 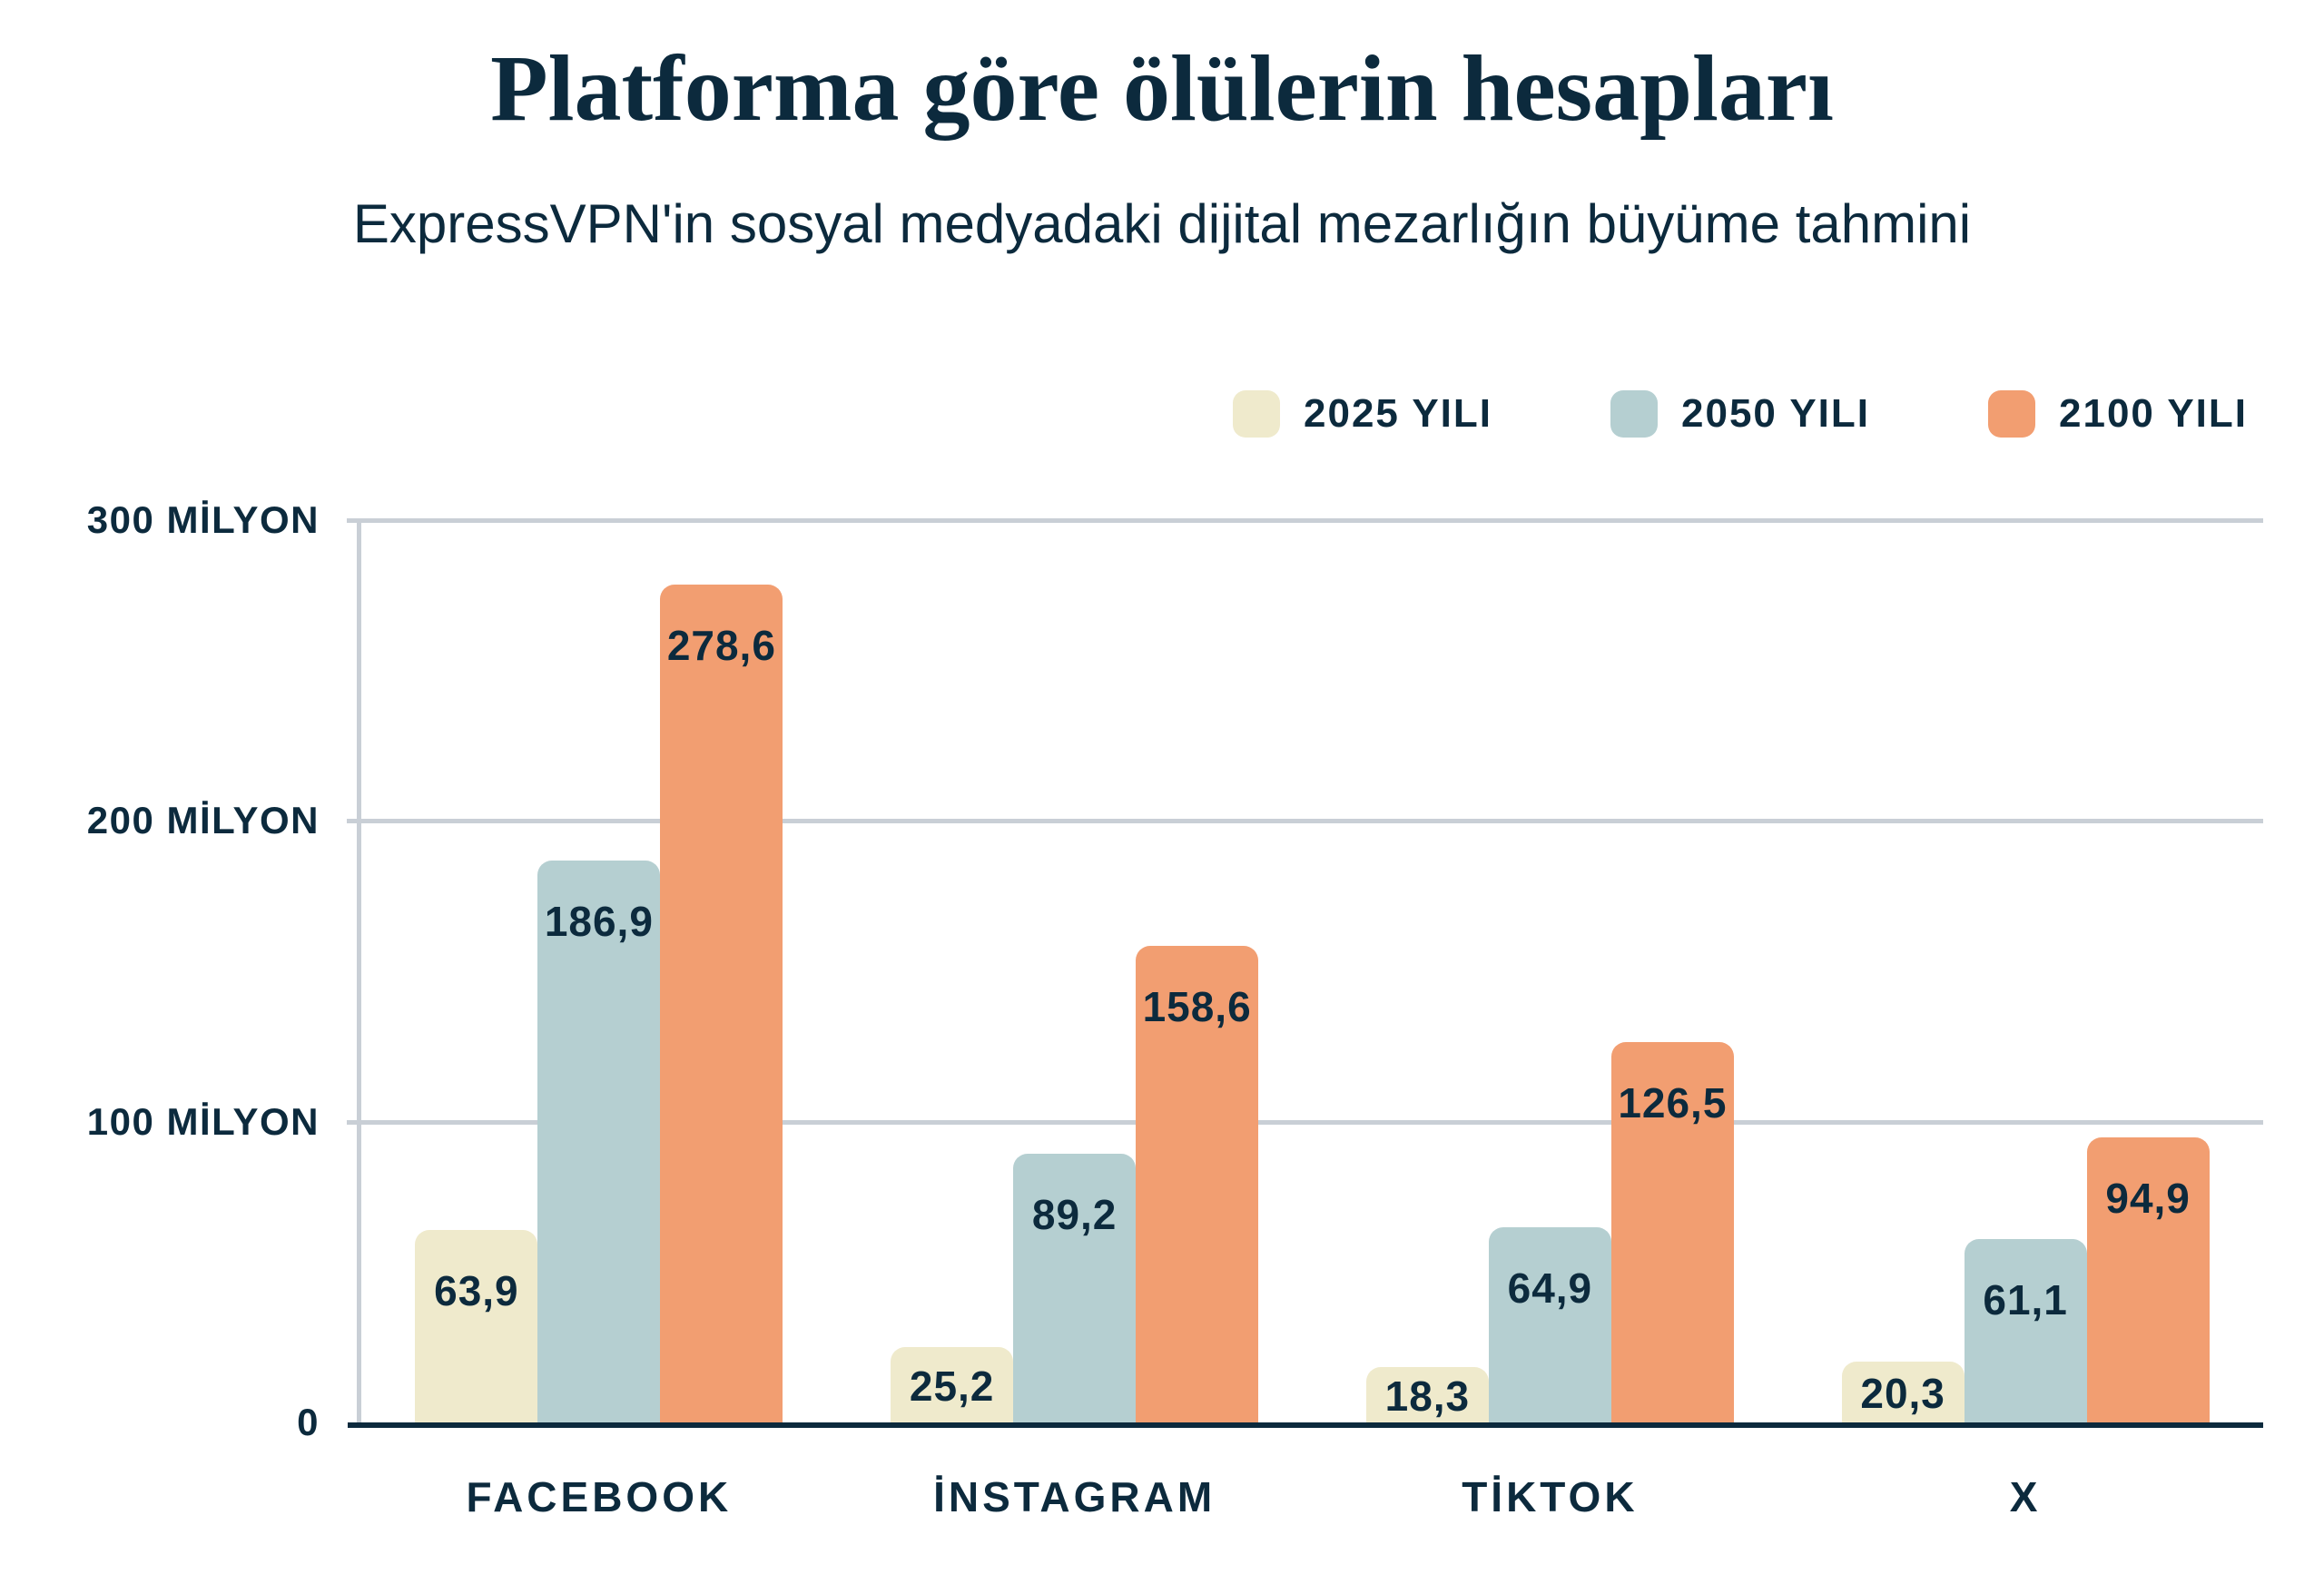 I want to click on bar-value-label: 61,1, so click(x=2025, y=1299).